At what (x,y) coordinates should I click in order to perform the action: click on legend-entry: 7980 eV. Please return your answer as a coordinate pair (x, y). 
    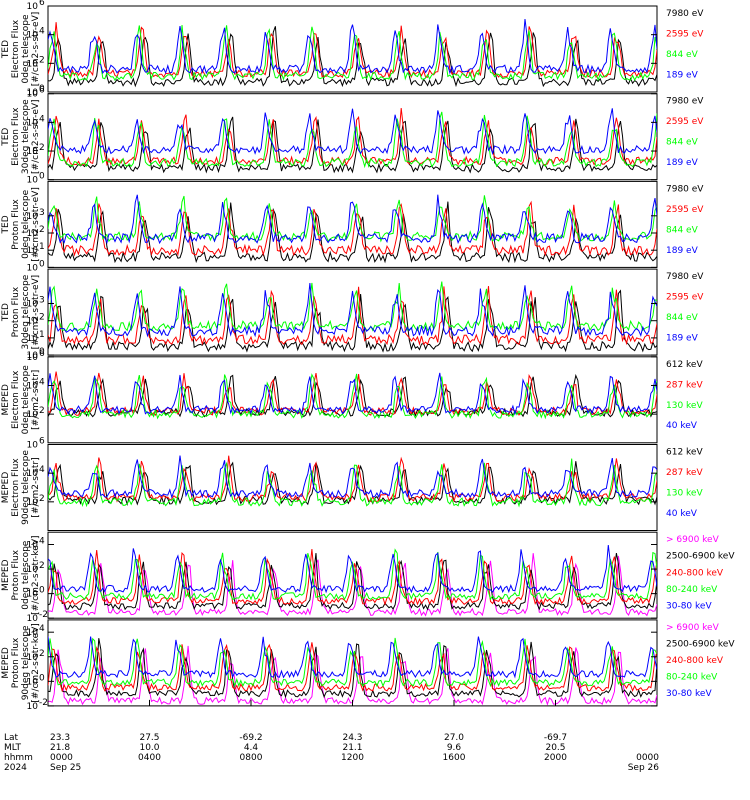
    Looking at the image, I should click on (685, 277).